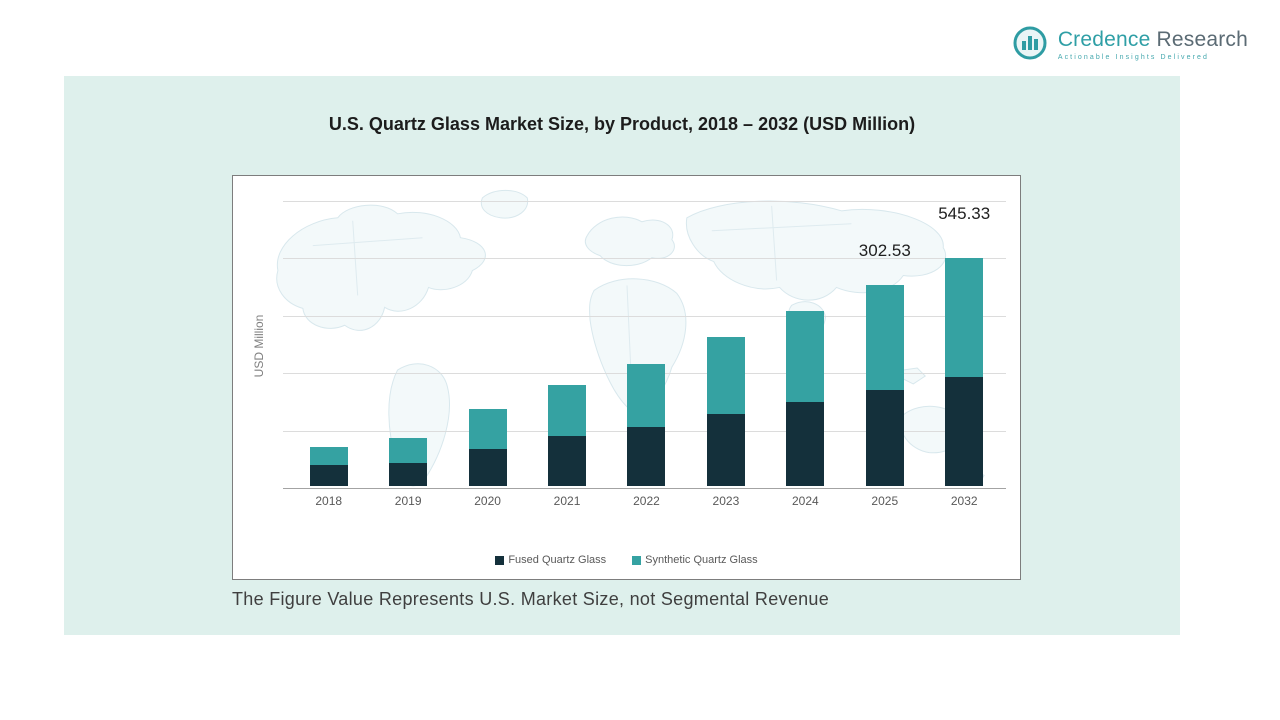  I want to click on bar-group-2032: 545.33 2032, so click(964, 353).